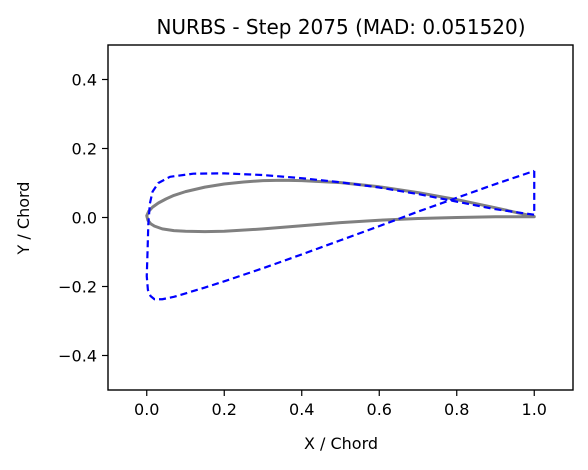  Describe the element at coordinates (84, 149) in the screenshot. I see `y-tick-label: 0.2` at that location.